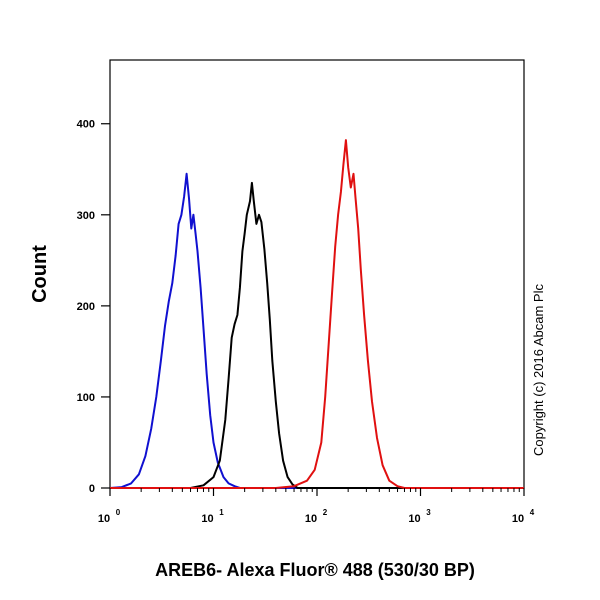  I want to click on y-tick-label: 400, so click(86, 125).